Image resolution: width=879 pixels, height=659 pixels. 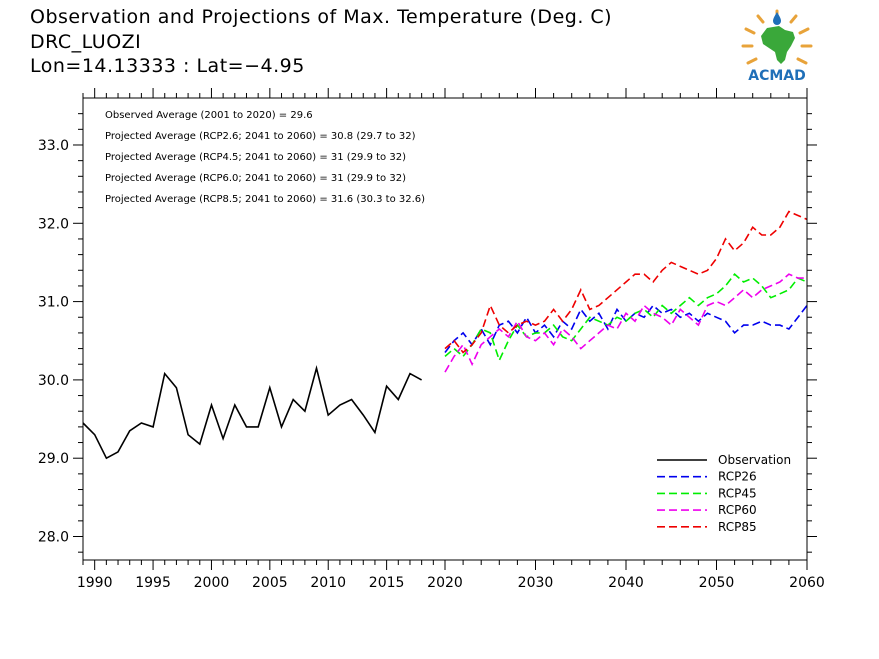 What do you see at coordinates (53, 538) in the screenshot?
I see `y-tick-label: 28.0` at bounding box center [53, 538].